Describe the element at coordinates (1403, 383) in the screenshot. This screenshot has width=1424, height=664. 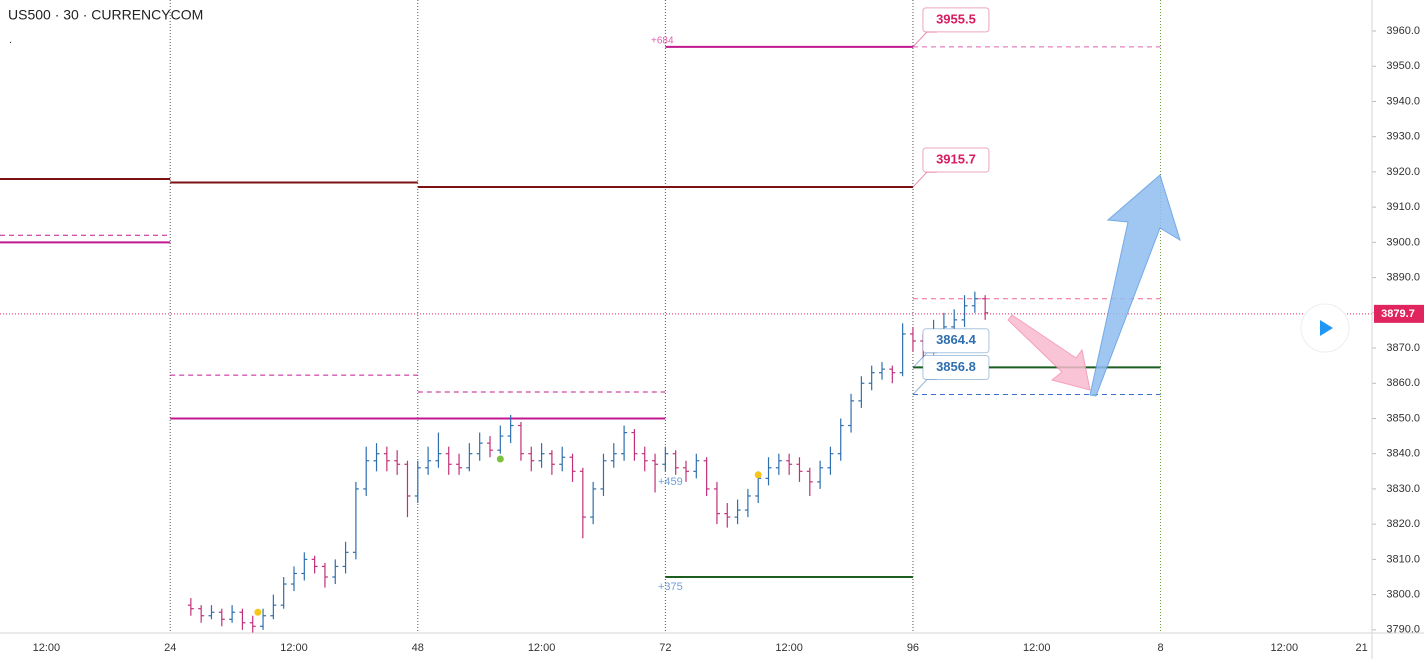
I see `y-tick-label: 3860.0` at that location.